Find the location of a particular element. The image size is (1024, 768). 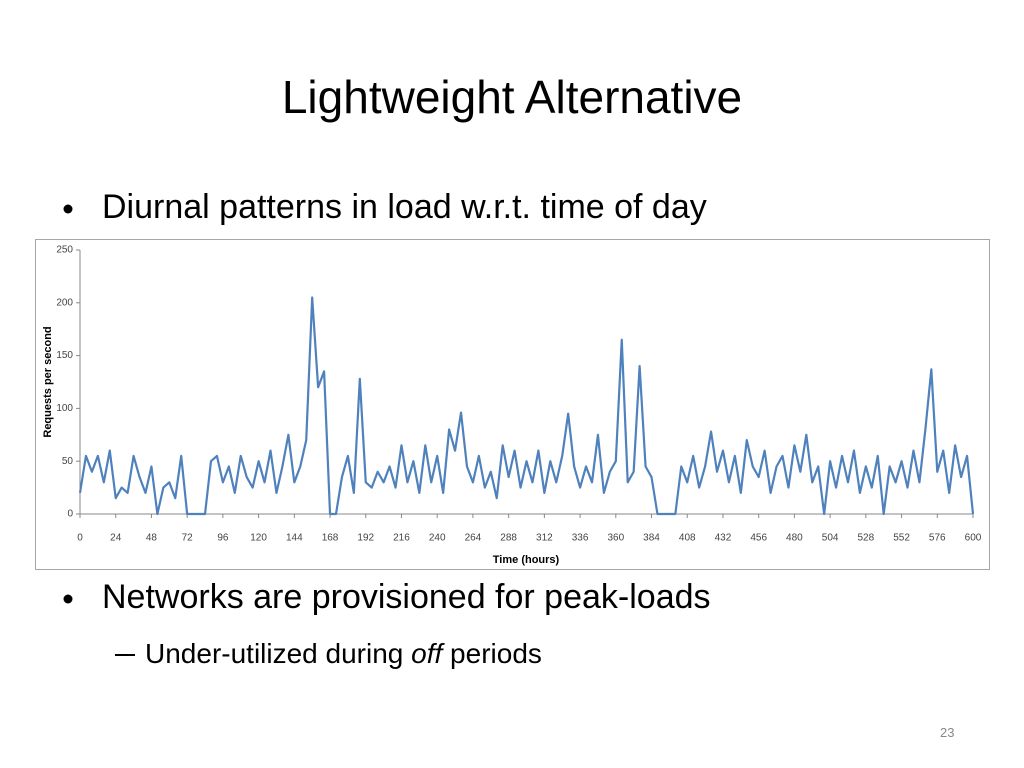

x-tick-label: 96 is located at coordinates (223, 538).